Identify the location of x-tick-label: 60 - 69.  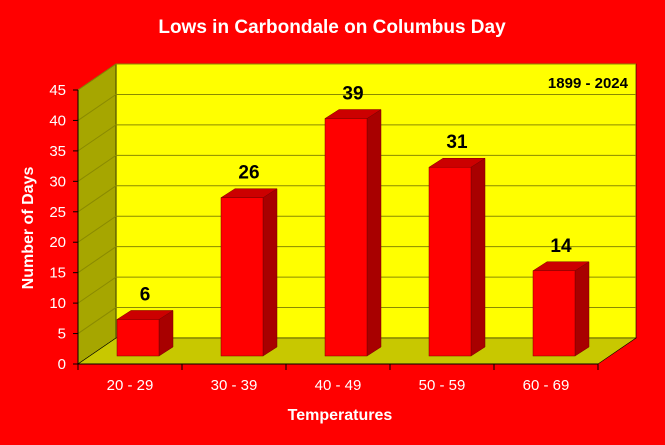
(546, 385).